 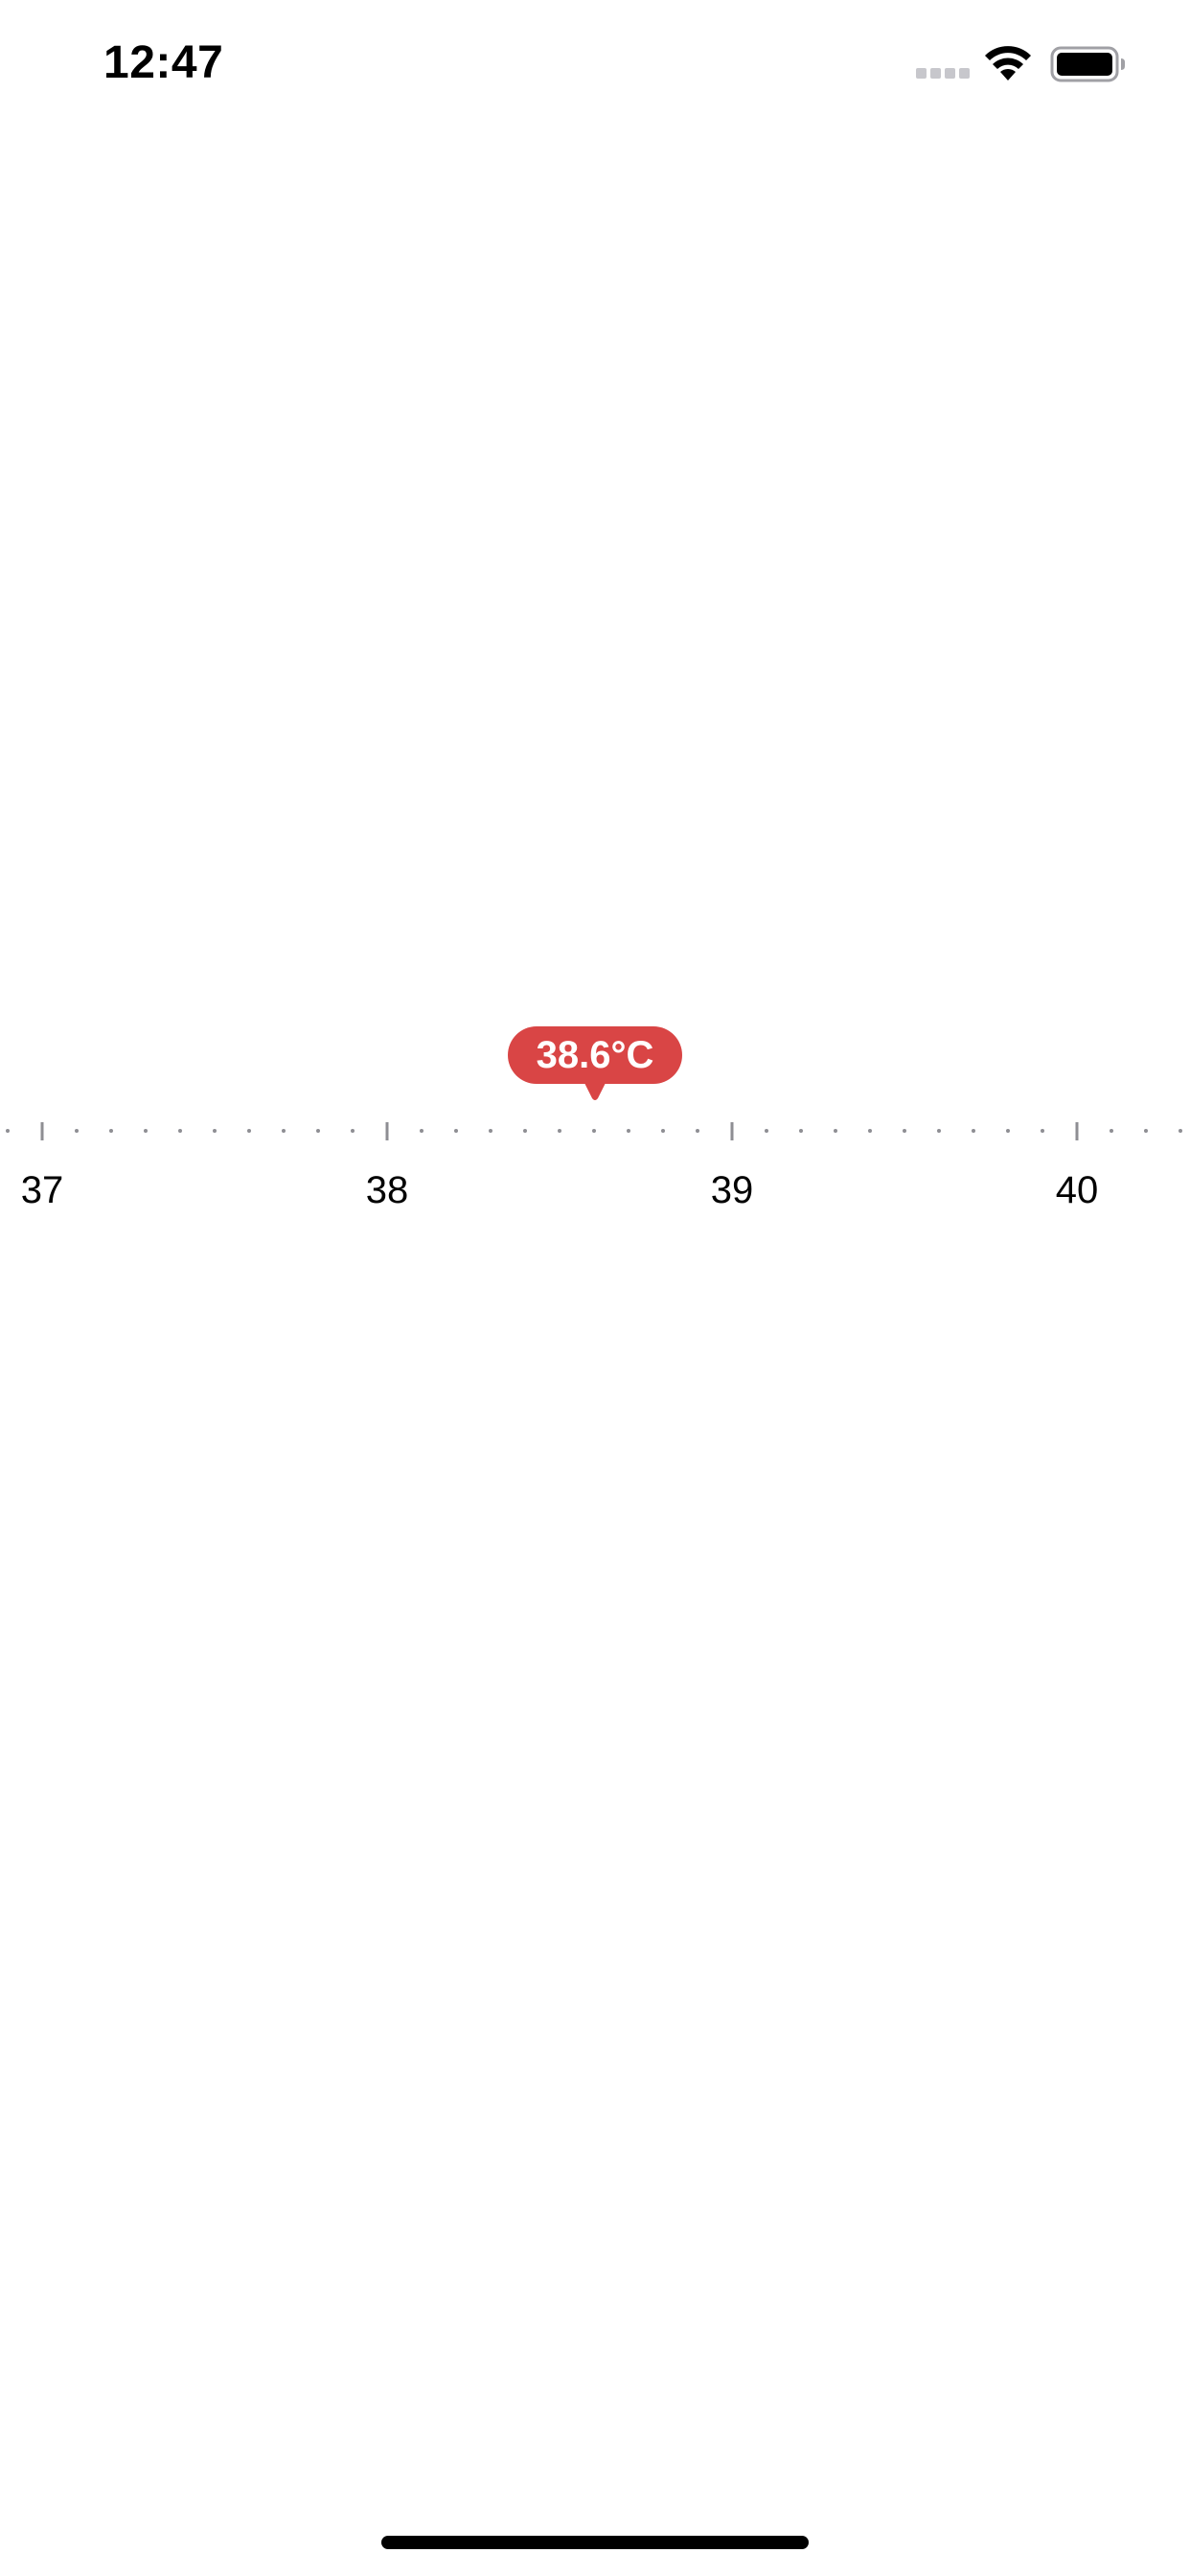 What do you see at coordinates (595, 1090) in the screenshot?
I see `bubble-pointer-icon` at bounding box center [595, 1090].